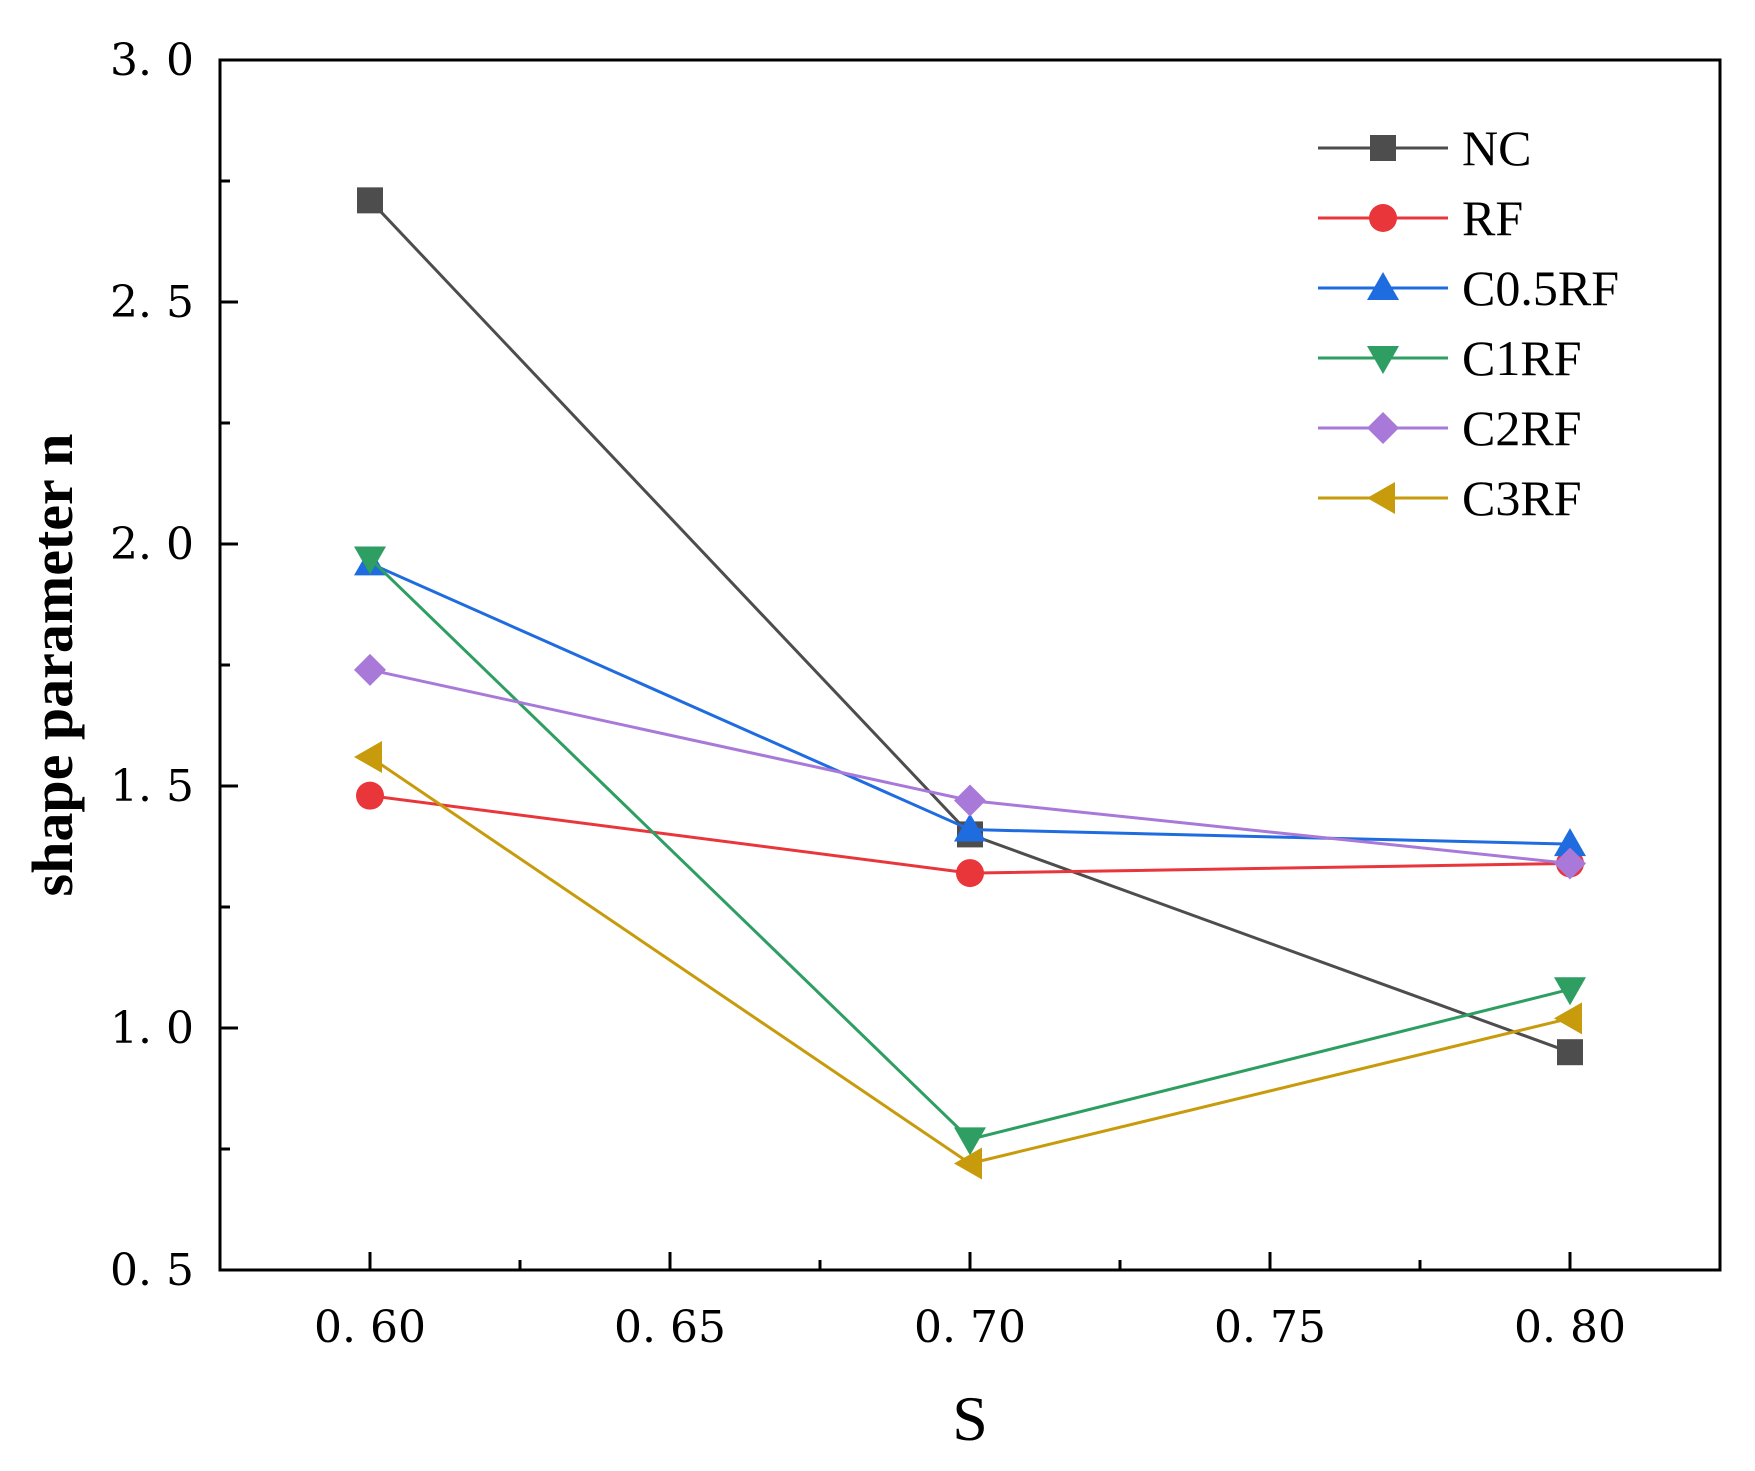  I want to click on x-axis-ticks, so click(970, 1261).